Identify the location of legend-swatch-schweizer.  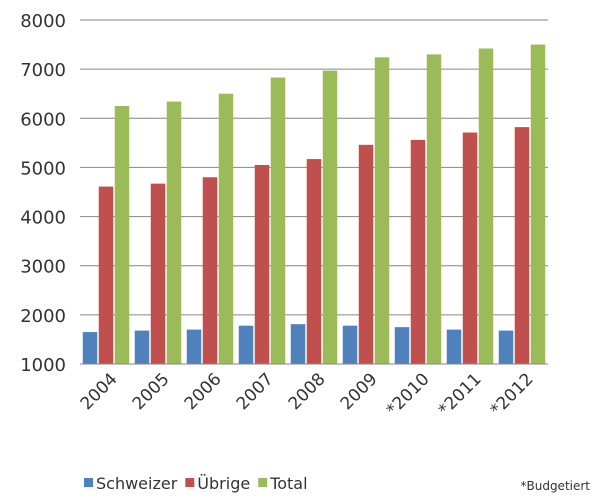
(88, 482).